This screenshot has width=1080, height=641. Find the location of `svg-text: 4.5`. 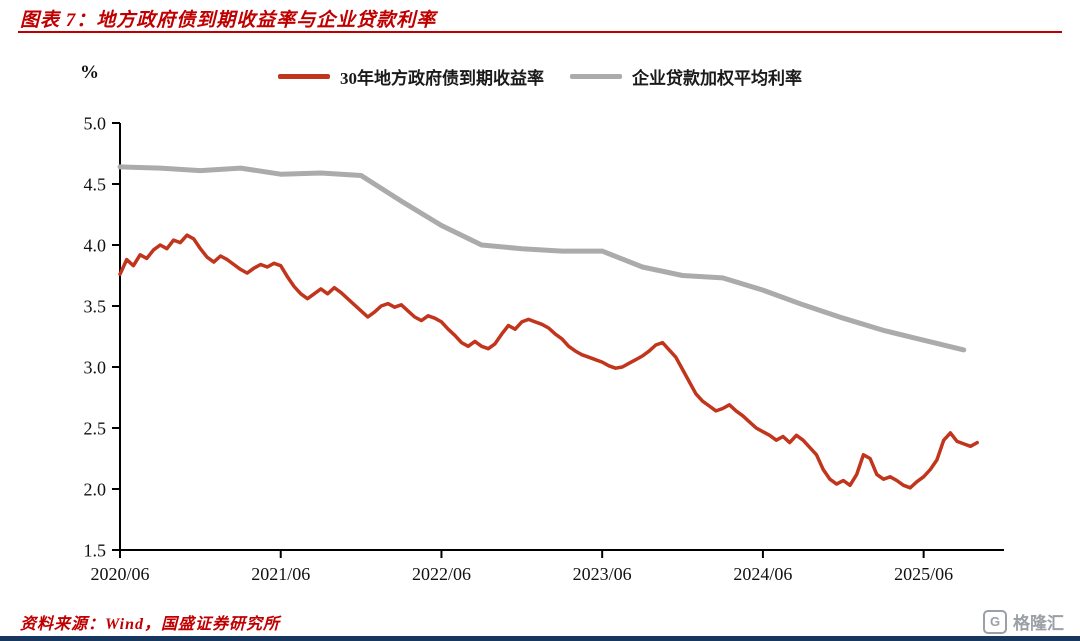

svg-text: 4.5 is located at coordinates (95, 184).